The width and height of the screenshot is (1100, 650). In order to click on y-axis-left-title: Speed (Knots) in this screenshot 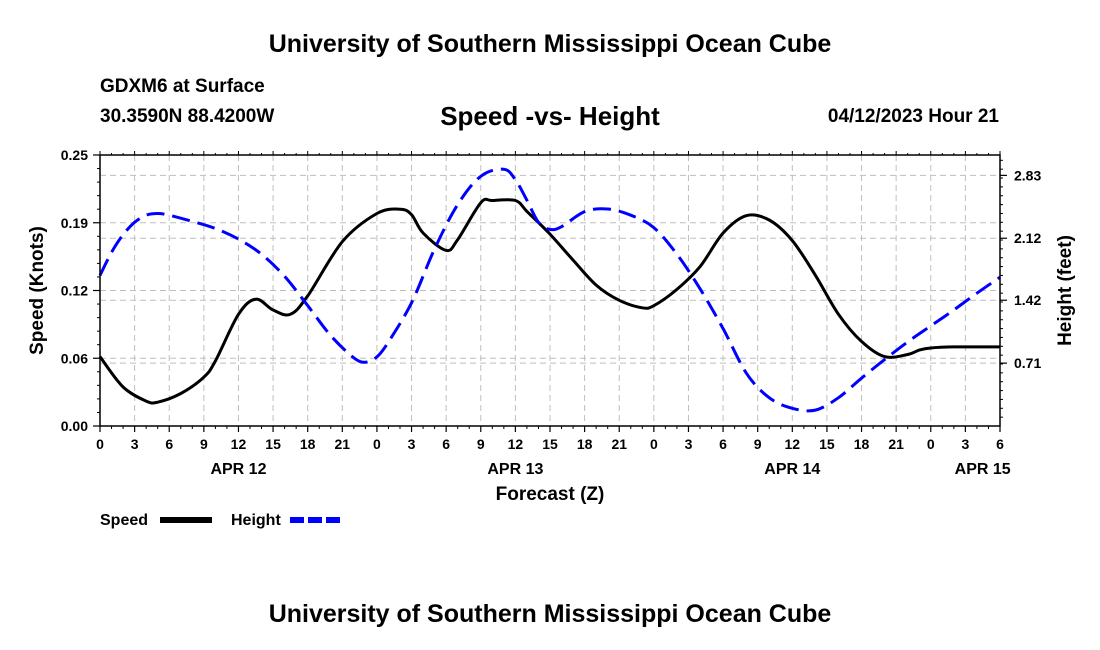, I will do `click(37, 290)`.